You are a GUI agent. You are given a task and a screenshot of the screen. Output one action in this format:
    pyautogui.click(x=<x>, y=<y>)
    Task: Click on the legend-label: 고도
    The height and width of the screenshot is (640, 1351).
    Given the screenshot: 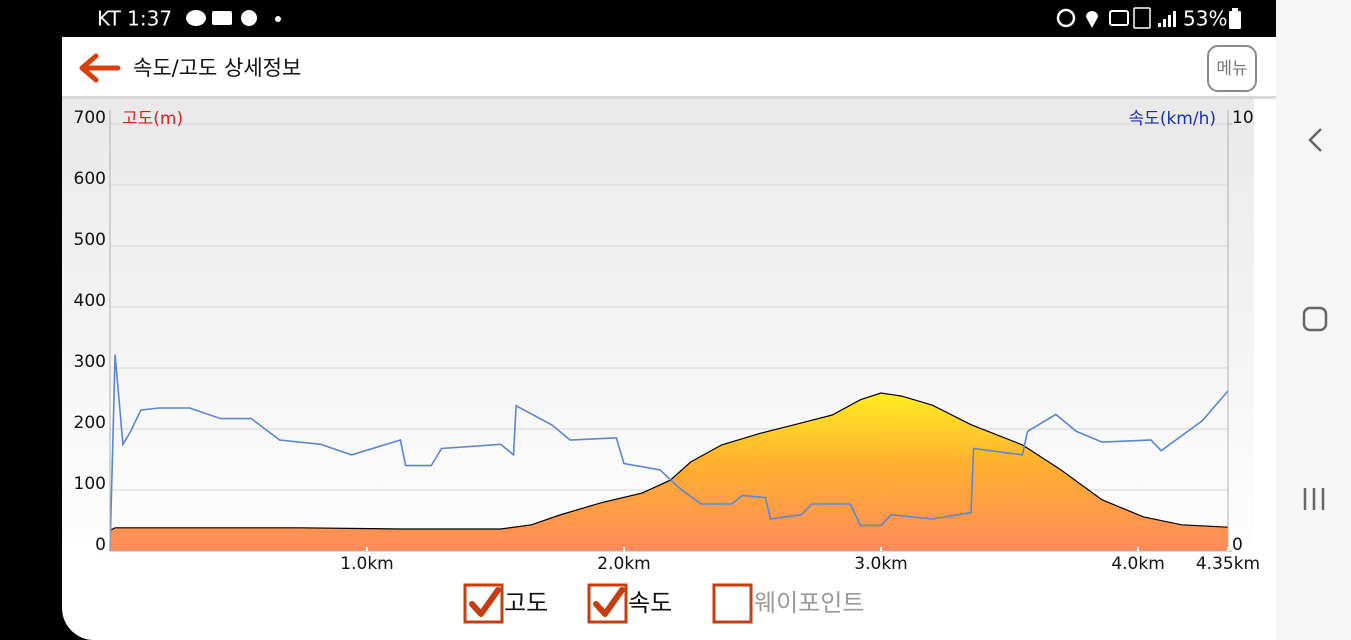 What is the action you would take?
    pyautogui.click(x=526, y=603)
    